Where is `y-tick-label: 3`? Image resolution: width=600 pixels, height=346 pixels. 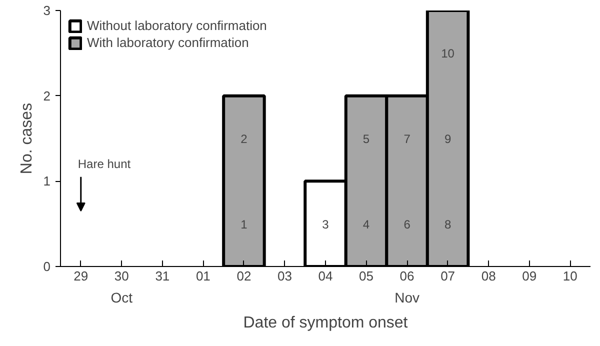 y-tick-label: 3 is located at coordinates (47, 10).